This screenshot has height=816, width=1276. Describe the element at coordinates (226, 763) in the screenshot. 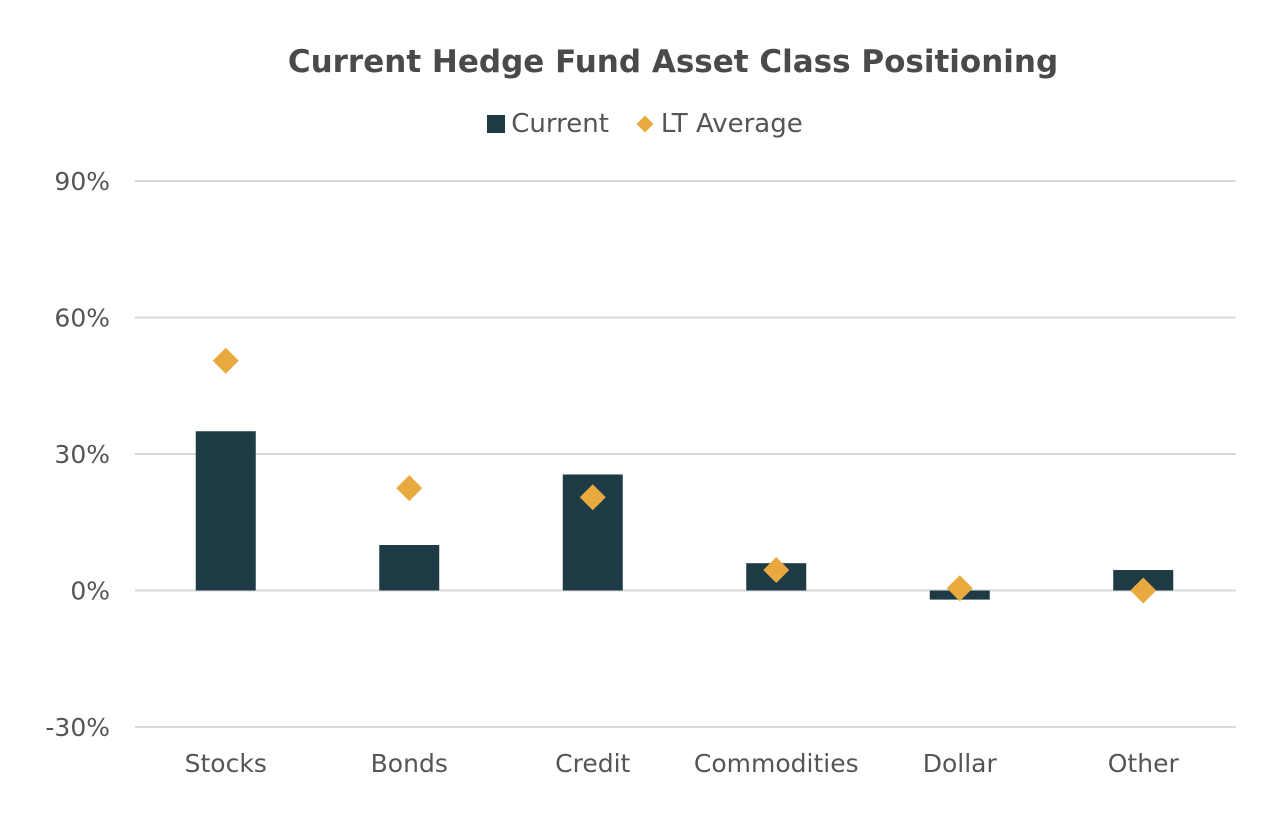

I see `x-tick-label: Stocks` at that location.